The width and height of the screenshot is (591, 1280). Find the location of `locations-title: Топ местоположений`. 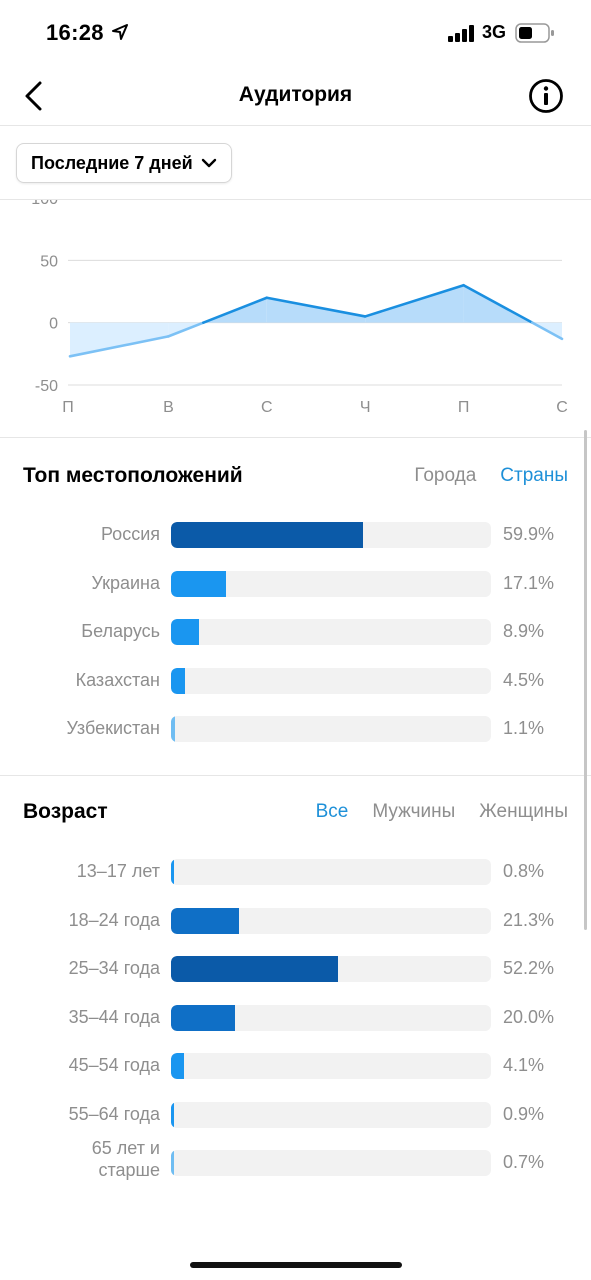

locations-title: Топ местоположений is located at coordinates (133, 475).